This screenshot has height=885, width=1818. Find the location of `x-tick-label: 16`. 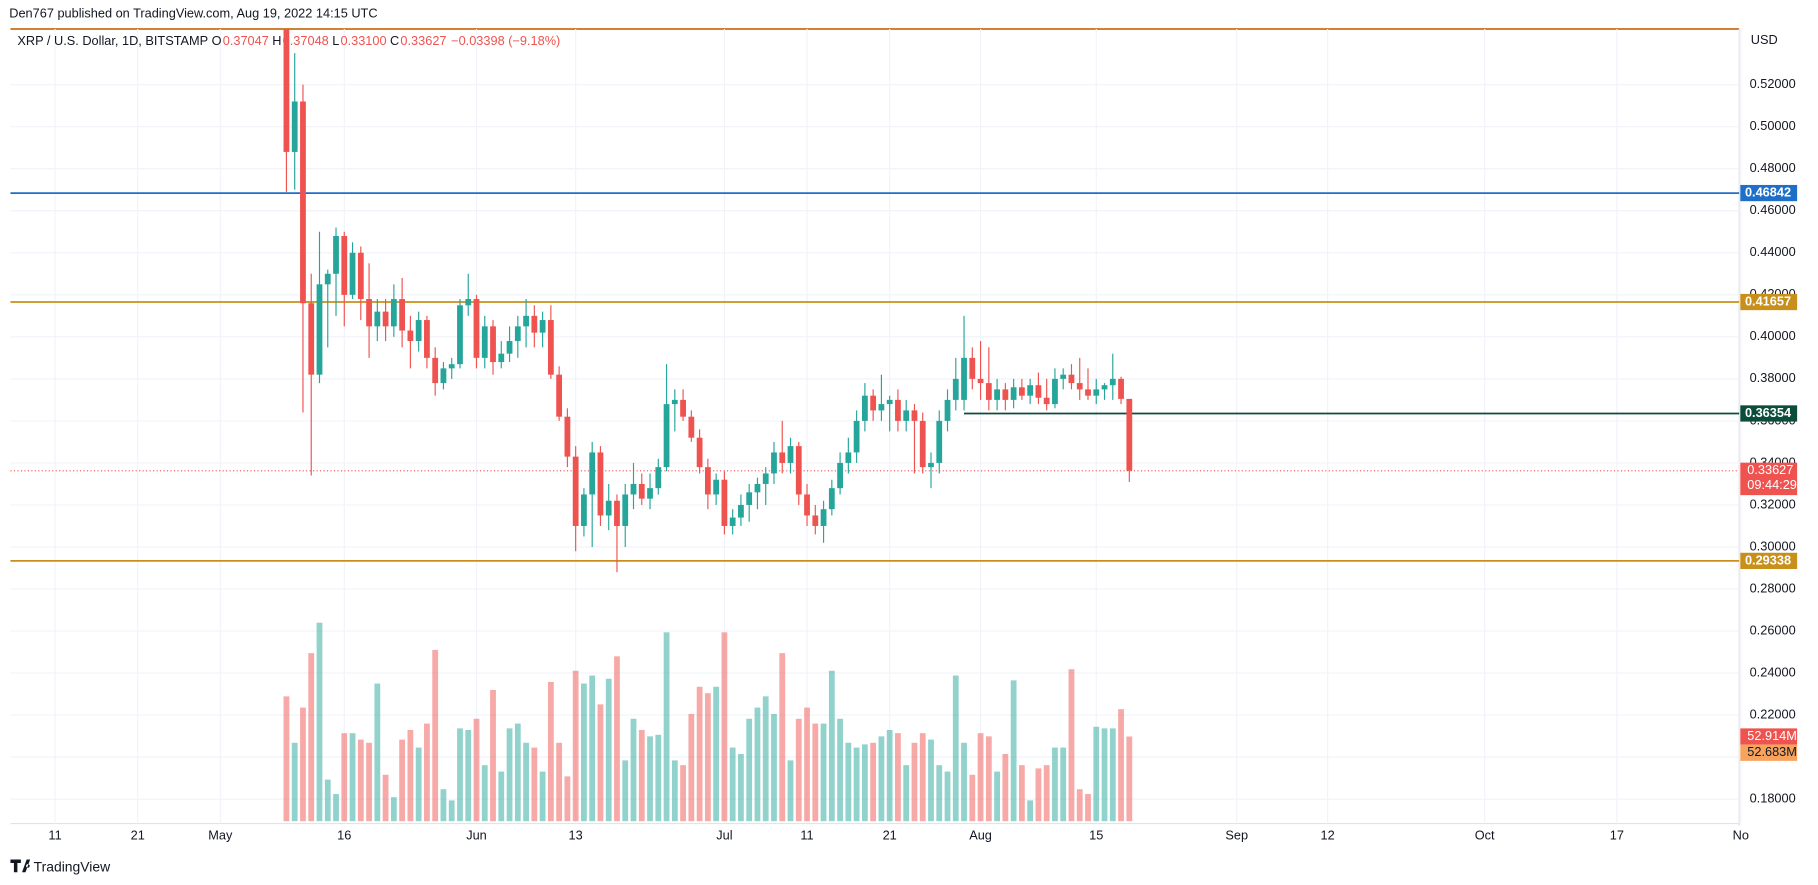

x-tick-label: 16 is located at coordinates (344, 835).